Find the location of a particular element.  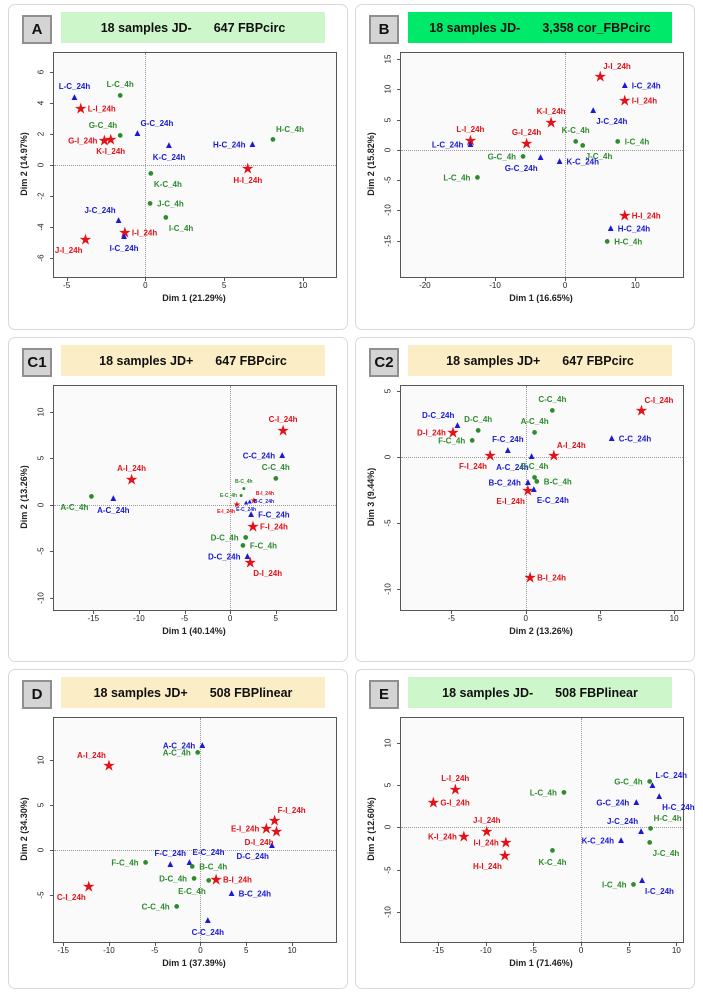

point-label: E-C_24h is located at coordinates (208, 853).